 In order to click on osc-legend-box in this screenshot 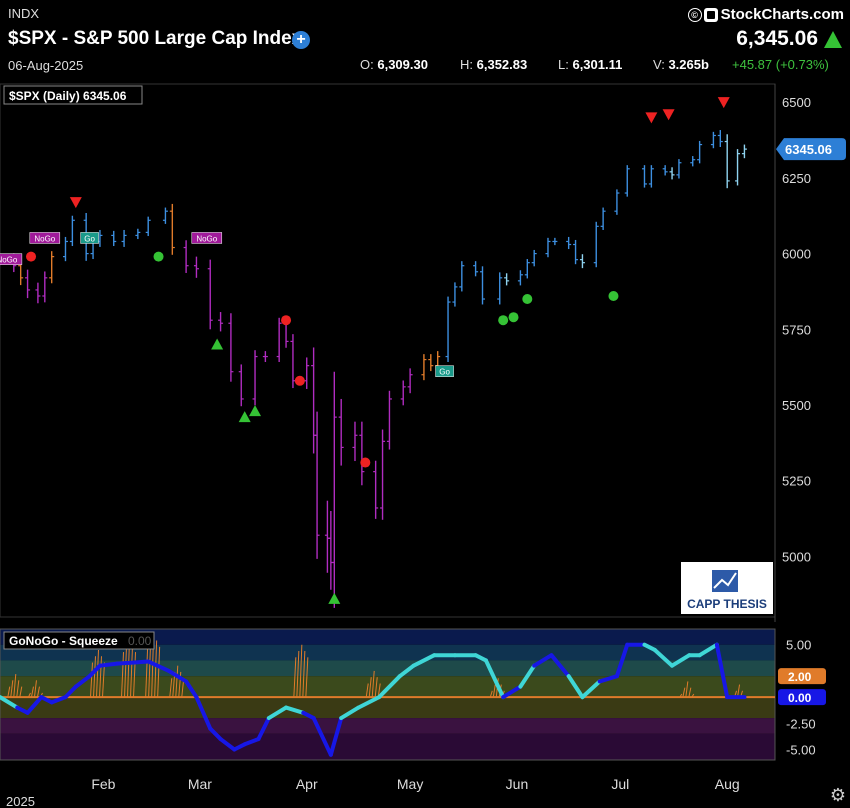, I will do `click(79, 640)`.